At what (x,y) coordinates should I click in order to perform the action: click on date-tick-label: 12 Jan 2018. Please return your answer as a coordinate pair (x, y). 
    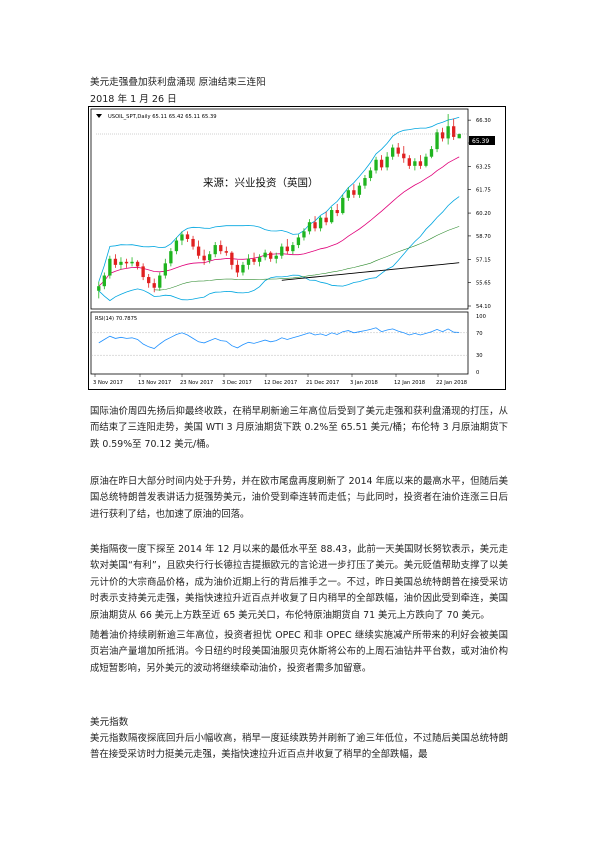
    Looking at the image, I should click on (409, 383).